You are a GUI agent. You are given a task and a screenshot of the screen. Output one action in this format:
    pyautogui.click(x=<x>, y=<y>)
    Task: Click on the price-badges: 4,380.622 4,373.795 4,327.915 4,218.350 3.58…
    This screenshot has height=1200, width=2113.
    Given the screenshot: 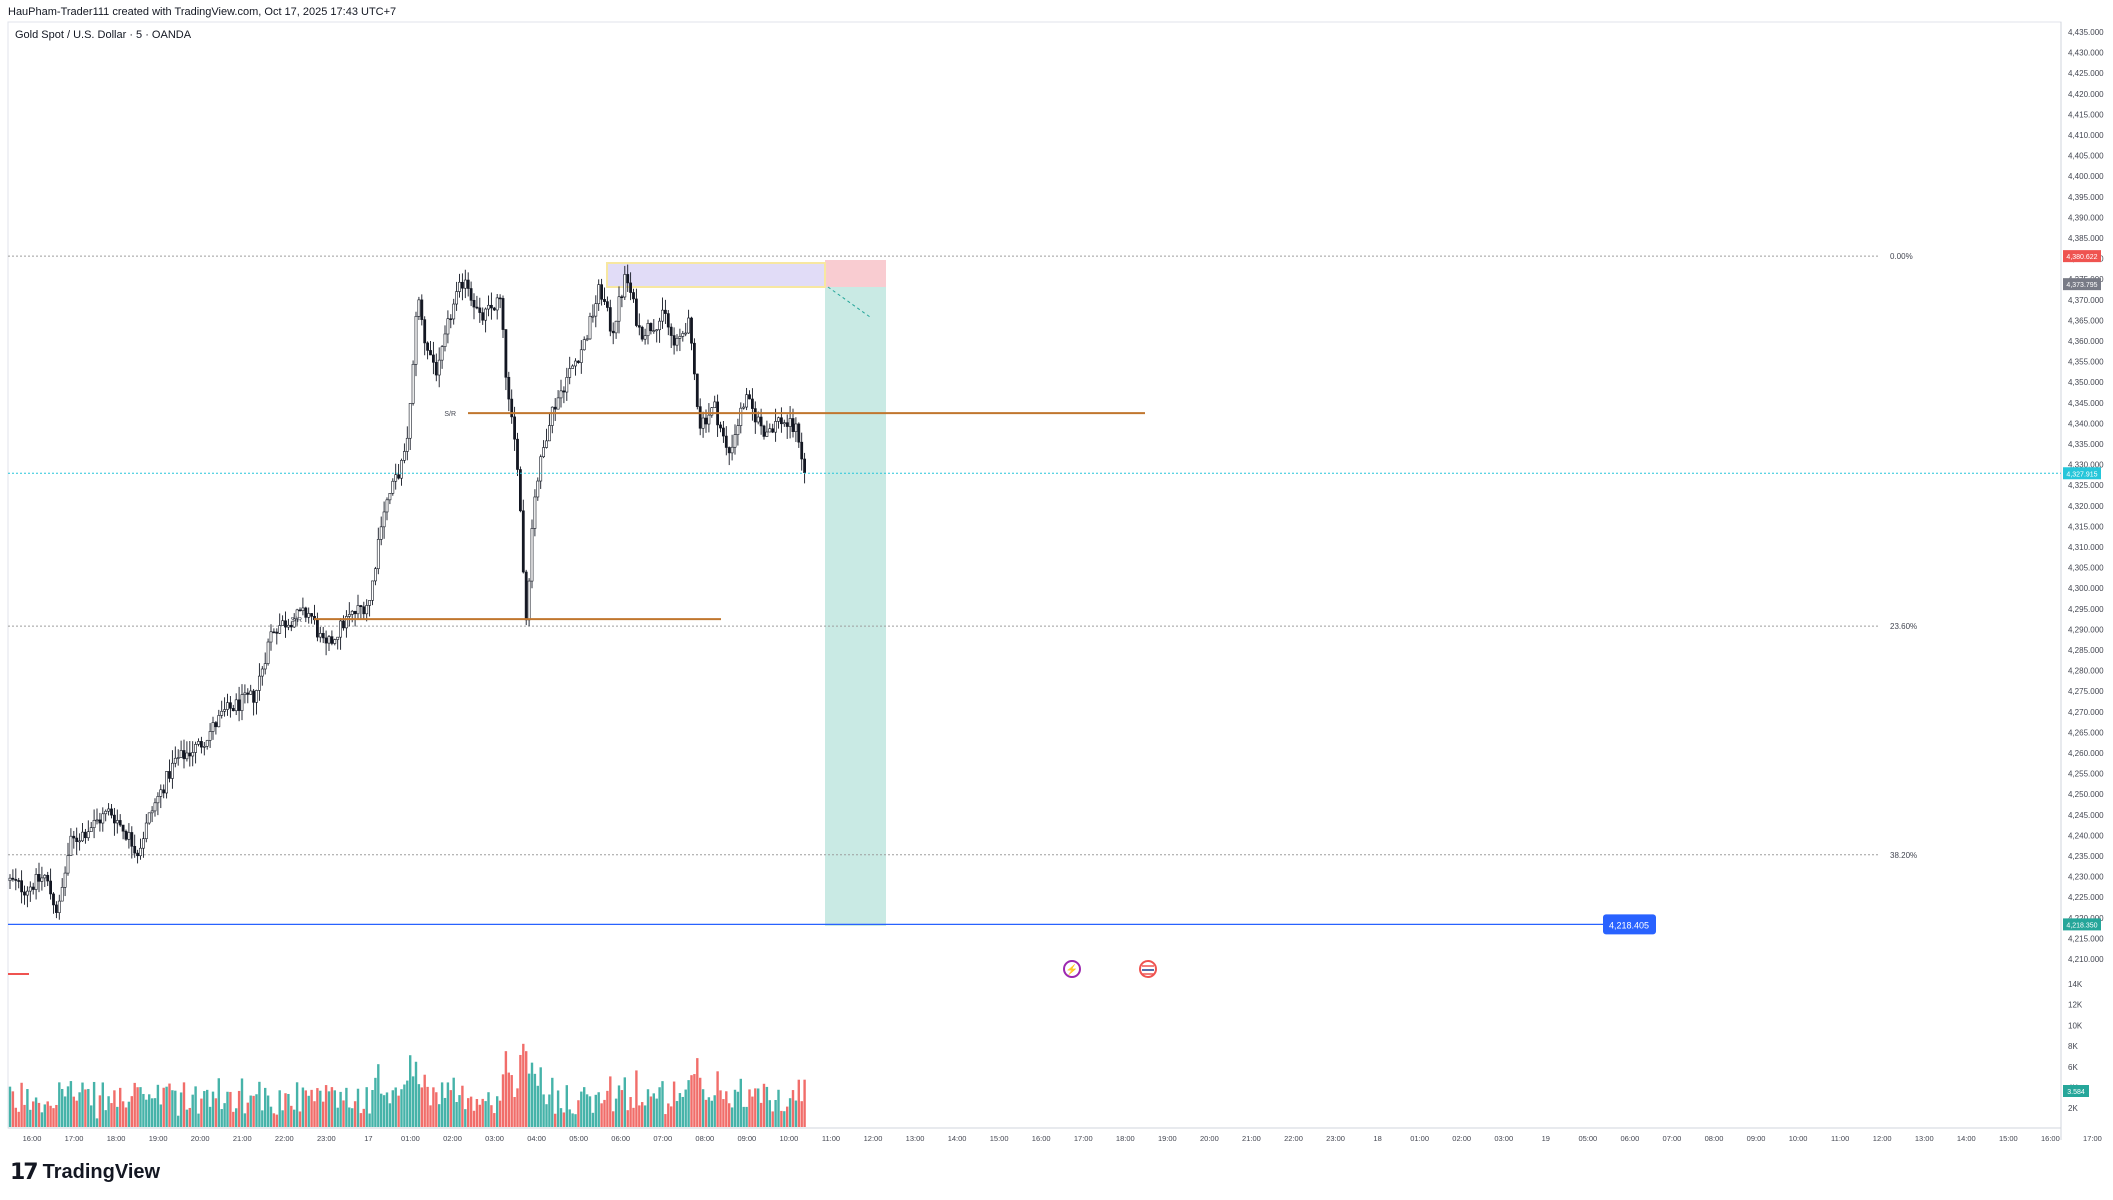 What is the action you would take?
    pyautogui.click(x=2082, y=673)
    